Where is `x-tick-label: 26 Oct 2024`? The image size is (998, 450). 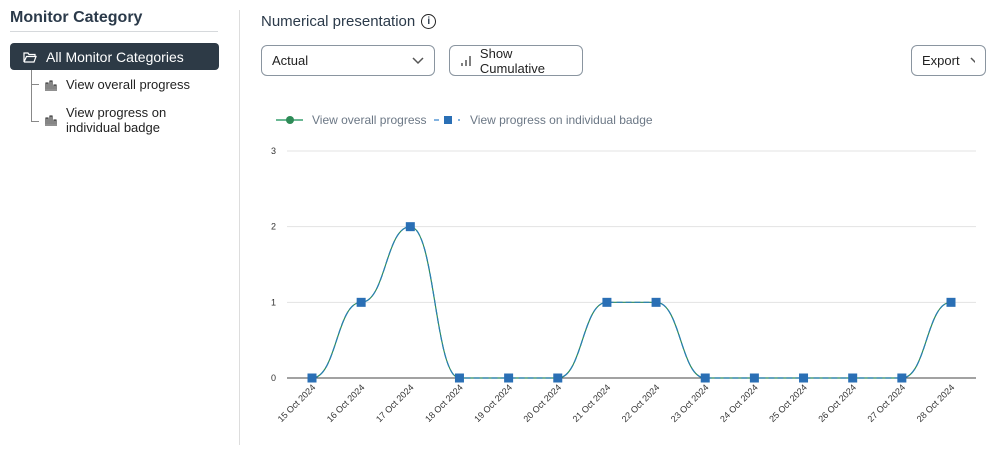
x-tick-label: 26 Oct 2024 is located at coordinates (837, 403).